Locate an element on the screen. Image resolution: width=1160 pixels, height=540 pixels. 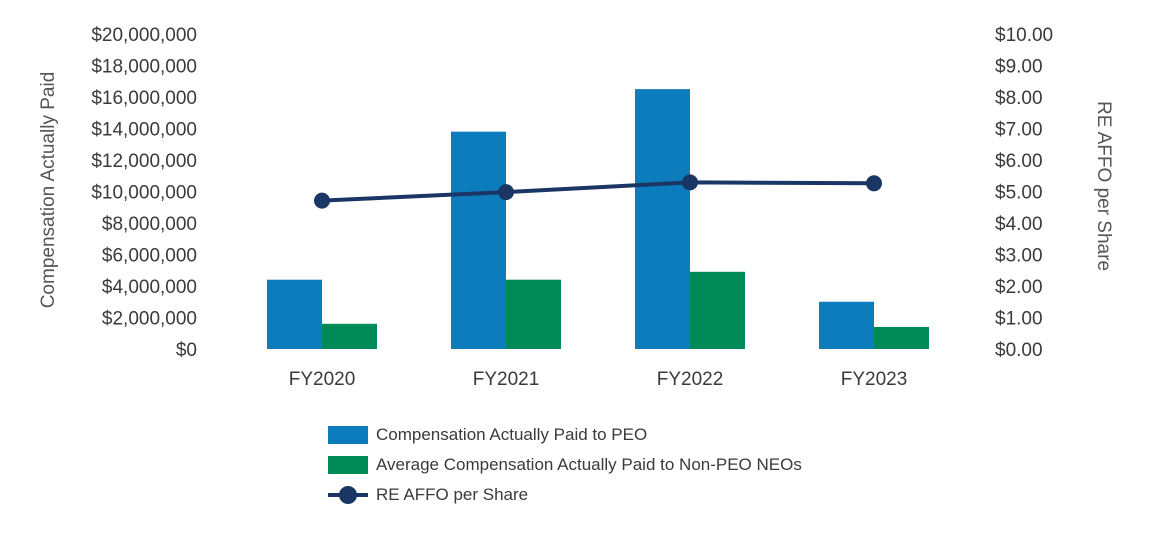
legend-line-marker-icon is located at coordinates (348, 495).